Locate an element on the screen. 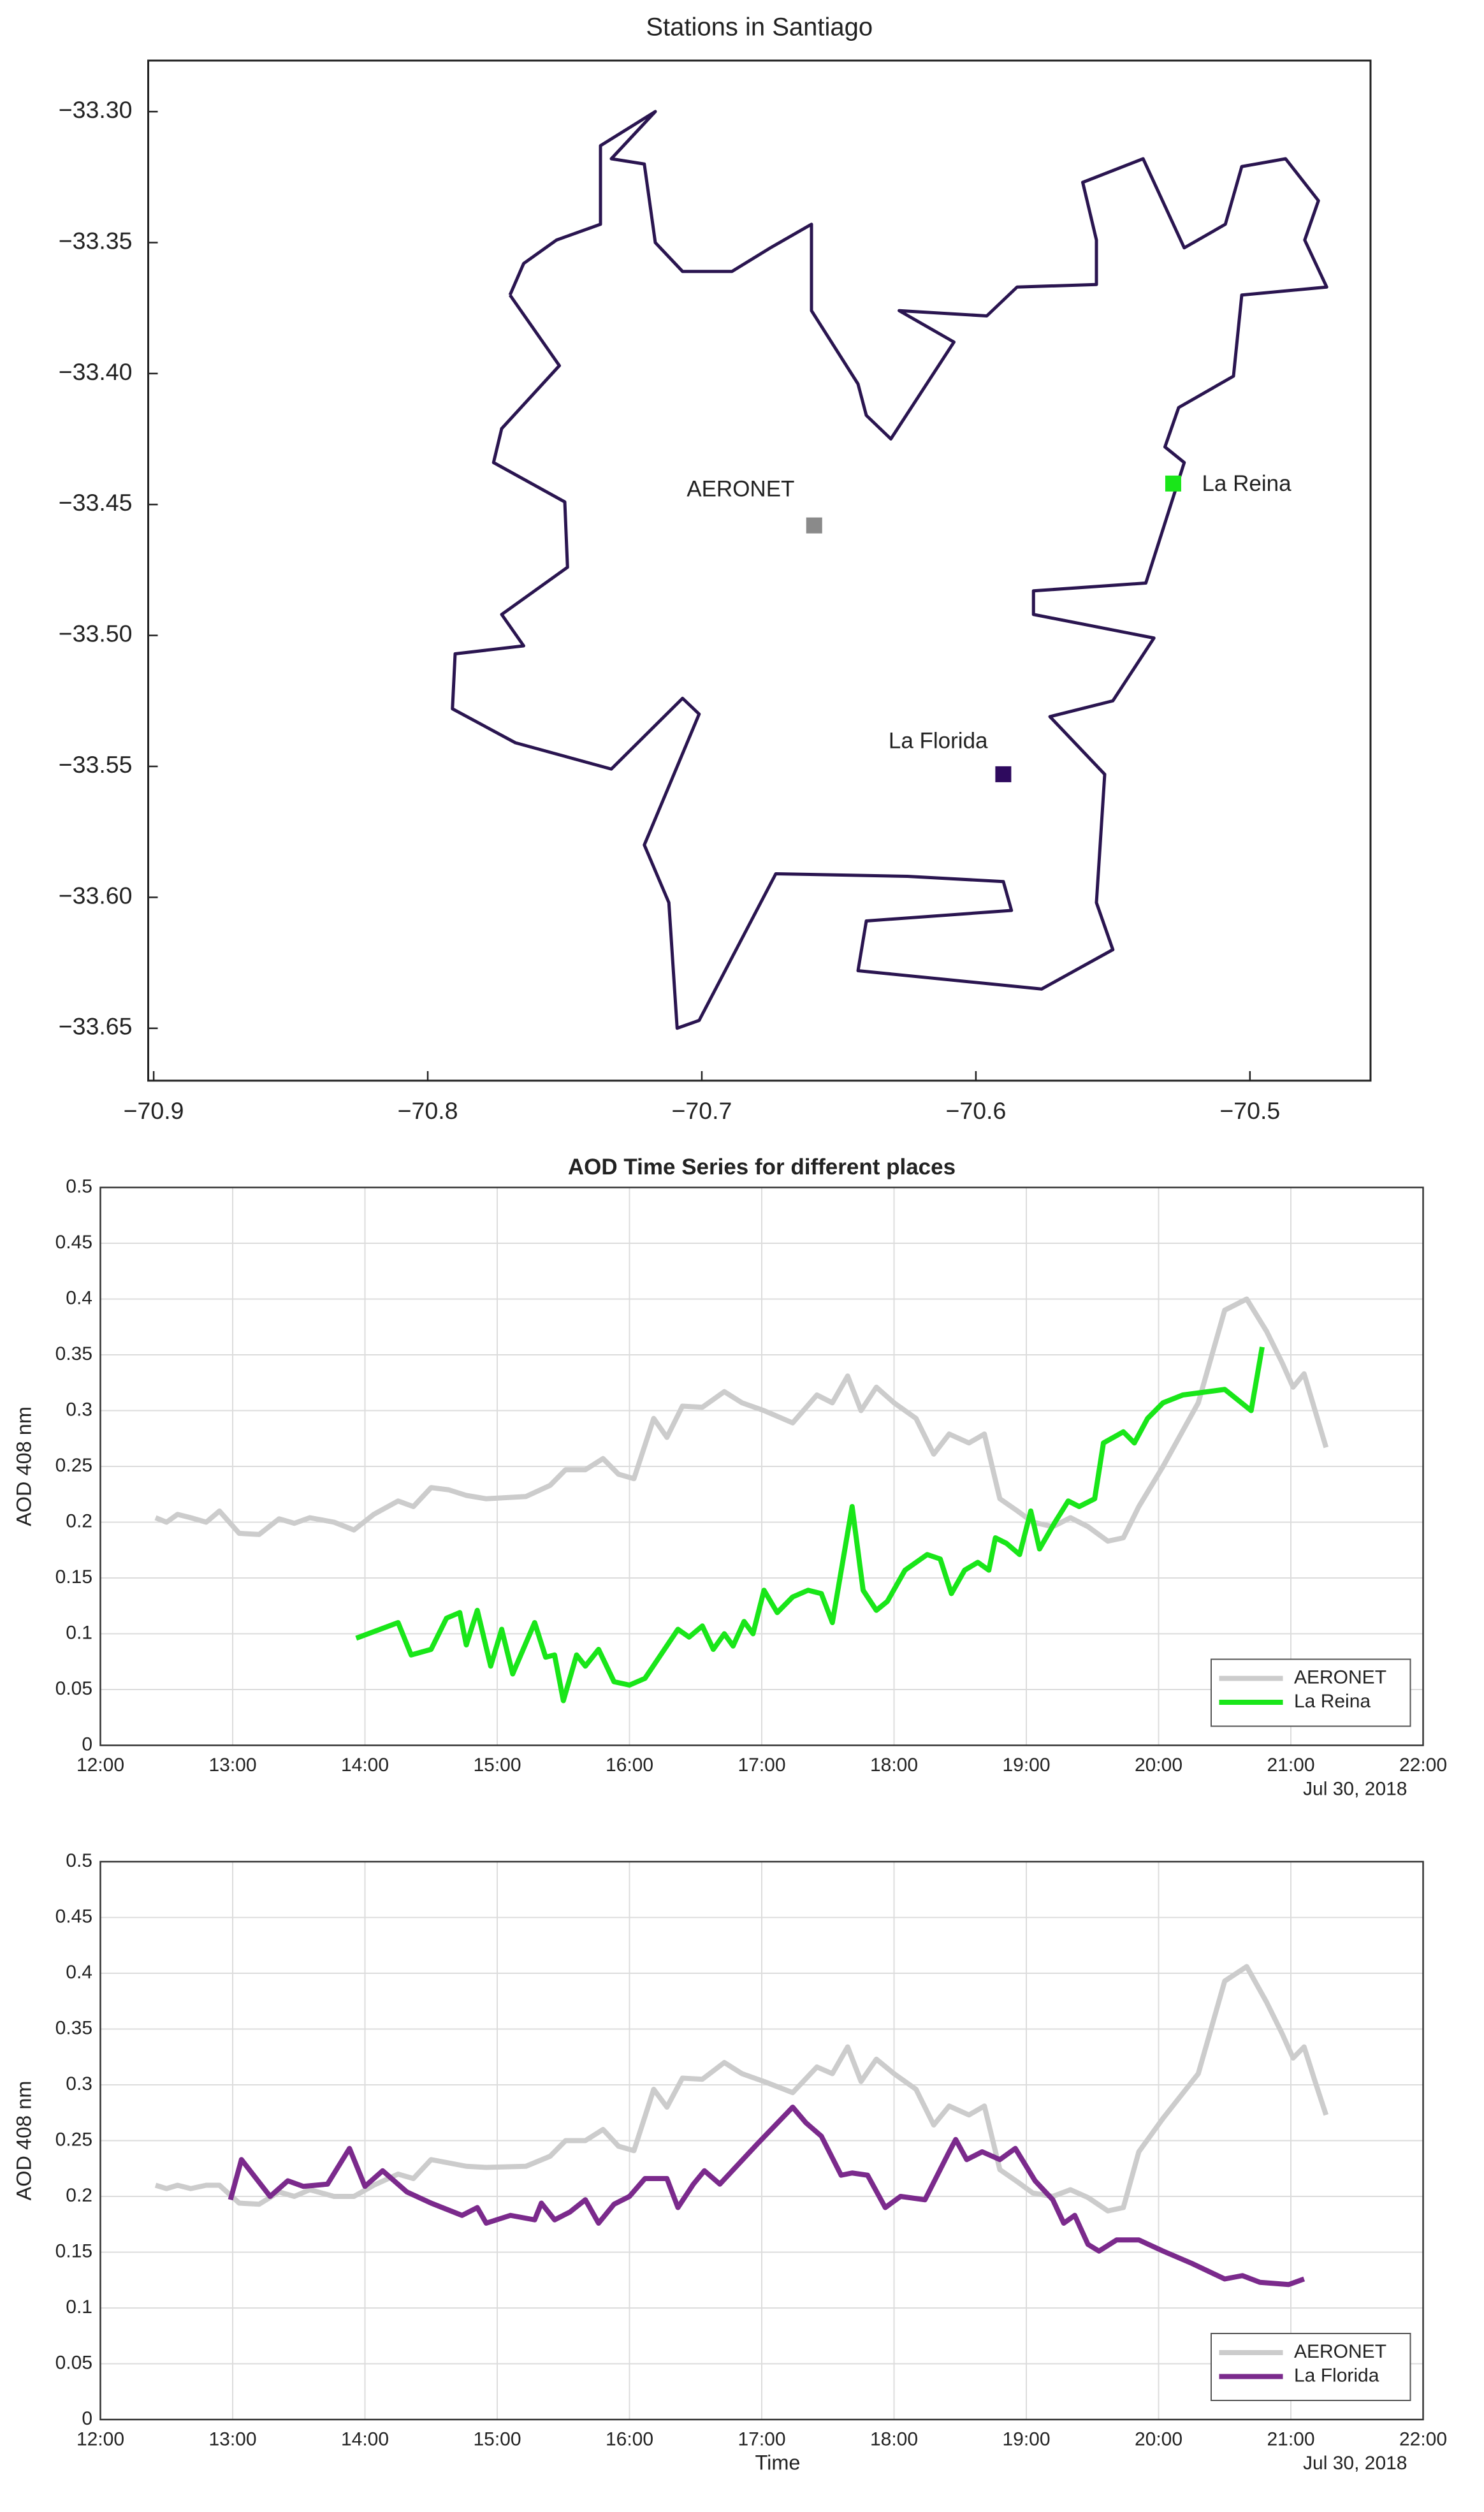 The image size is (1484, 2512). legend-label: La Florida is located at coordinates (1336, 2375).